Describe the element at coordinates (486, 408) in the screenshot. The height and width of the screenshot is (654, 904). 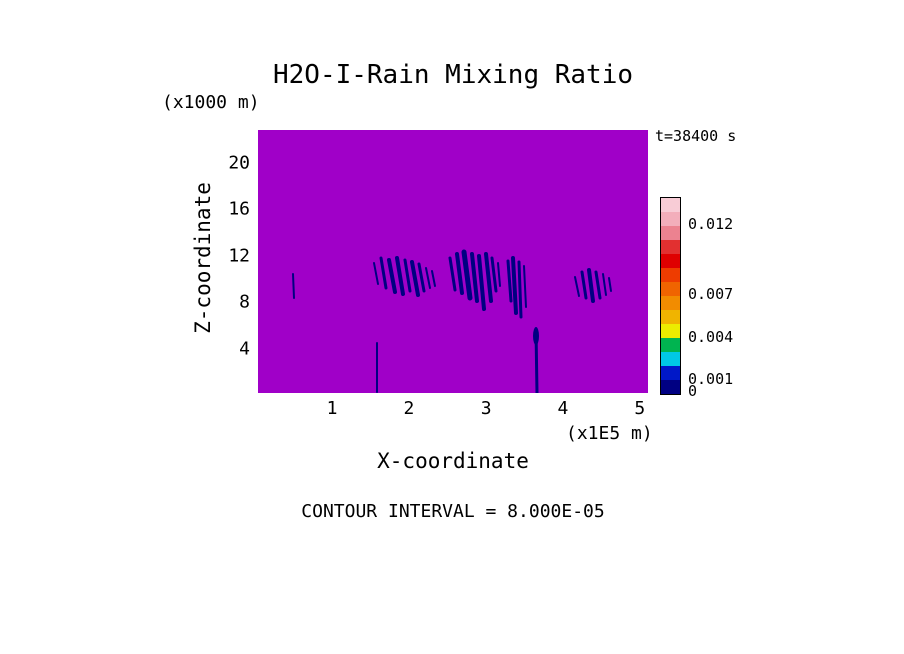
I see `x-tick-label: 3` at that location.